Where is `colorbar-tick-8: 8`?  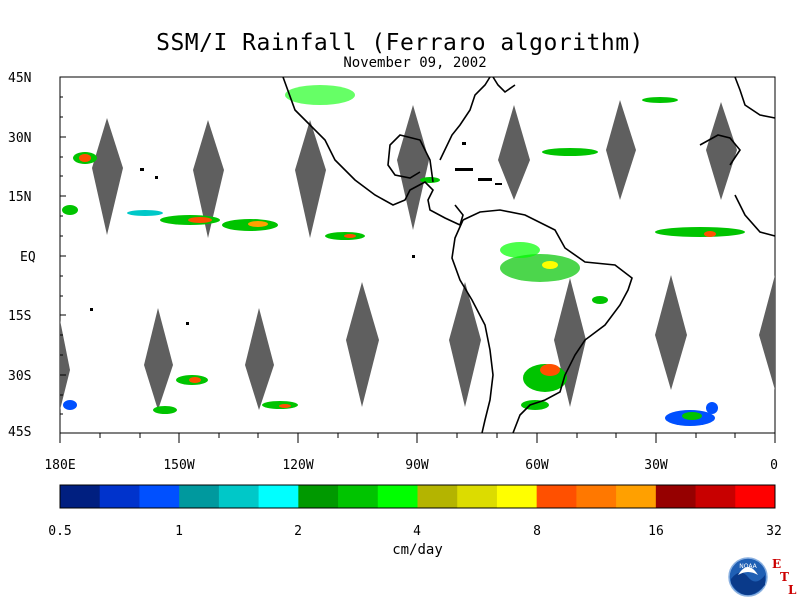 colorbar-tick-8: 8 is located at coordinates (537, 531).